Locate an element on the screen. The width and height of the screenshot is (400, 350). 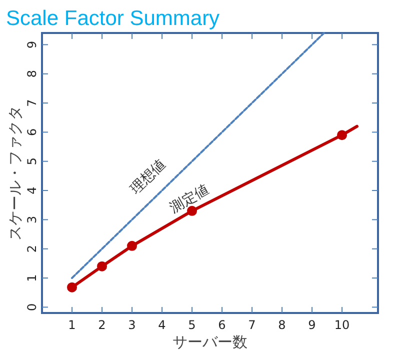
y-tick-label: 4 is located at coordinates (32, 190).